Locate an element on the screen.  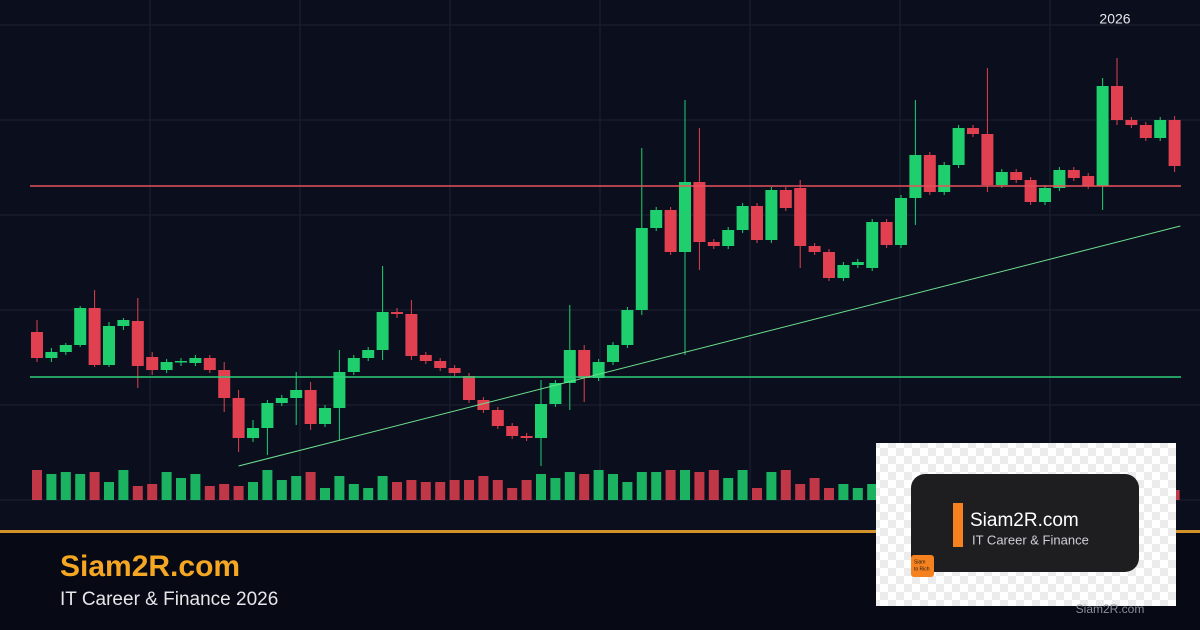
divider is located at coordinates (600, 531).